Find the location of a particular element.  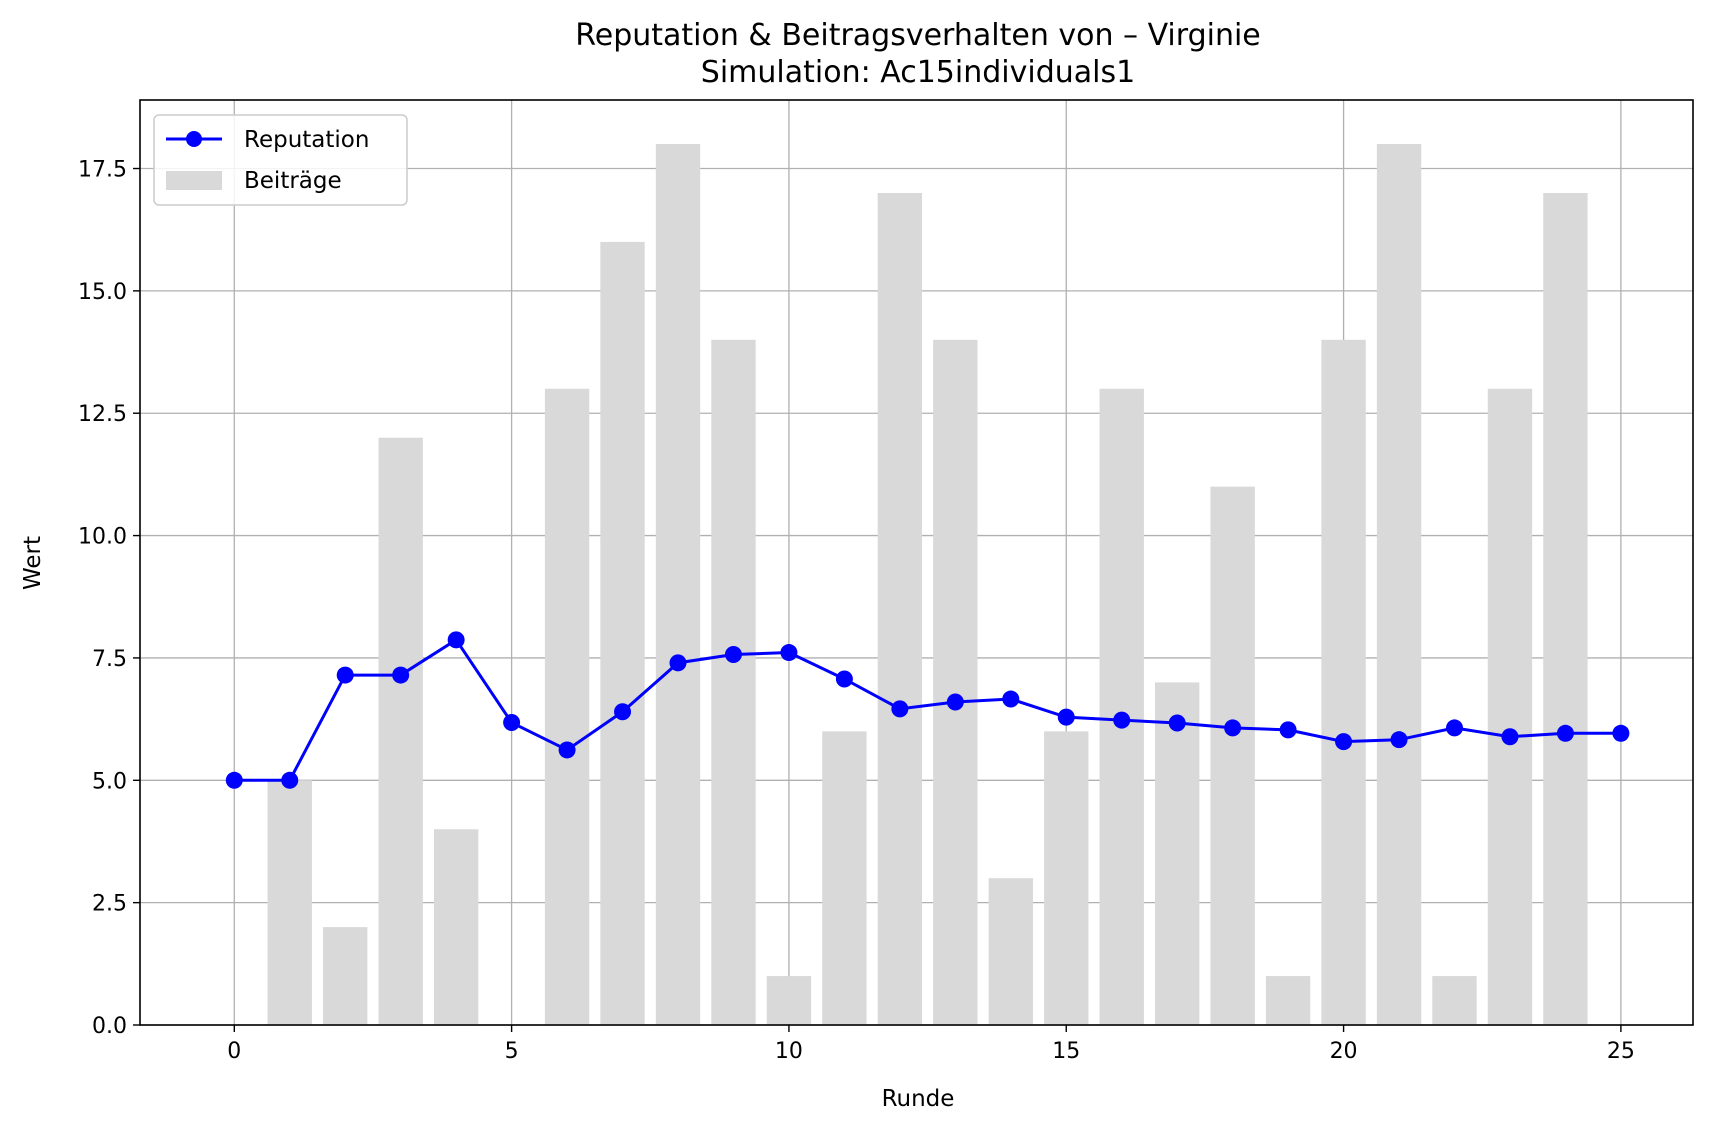

x-tick-label: 25 is located at coordinates (1621, 1051).